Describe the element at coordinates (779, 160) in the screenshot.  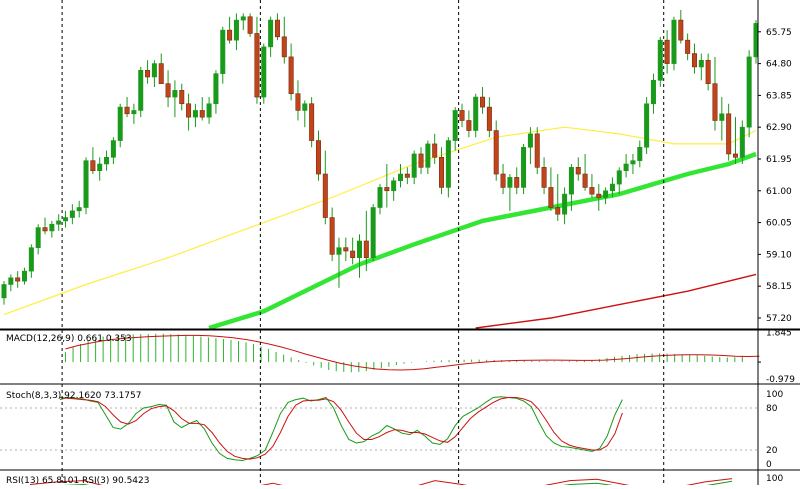
I see `y-tick-label: 61.95` at that location.